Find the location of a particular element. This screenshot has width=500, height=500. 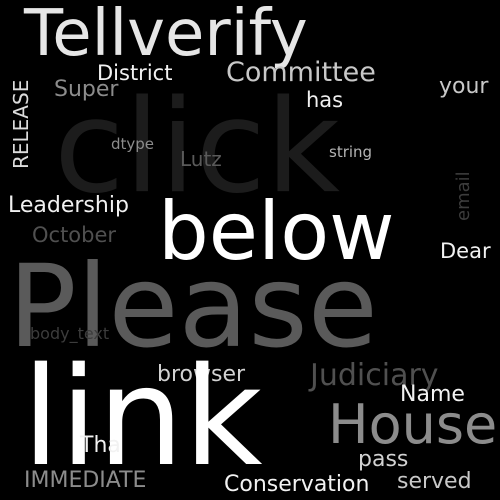

word-tha: Tha is located at coordinates (100, 445).